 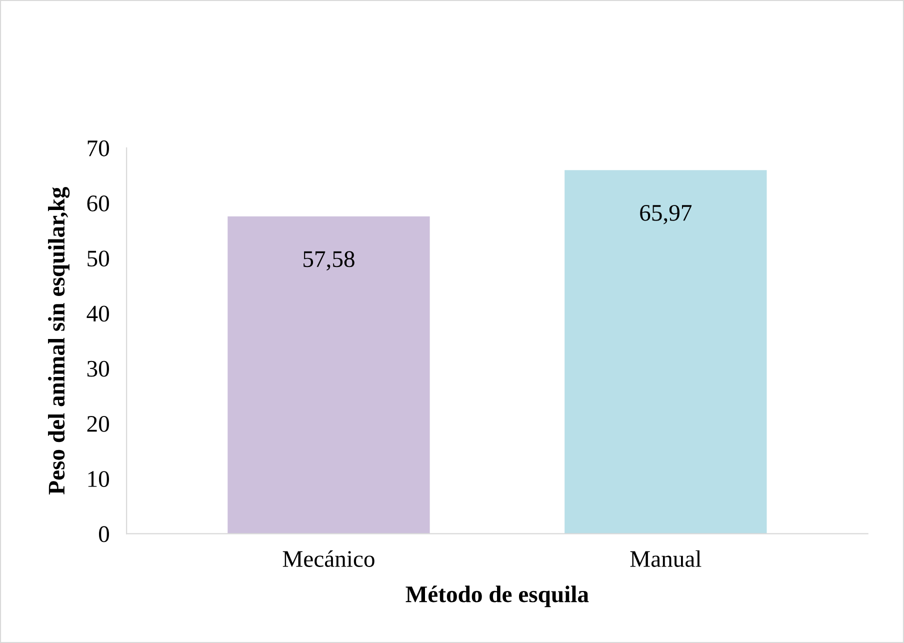 What do you see at coordinates (666, 558) in the screenshot?
I see `x-tick-label: Manual` at bounding box center [666, 558].